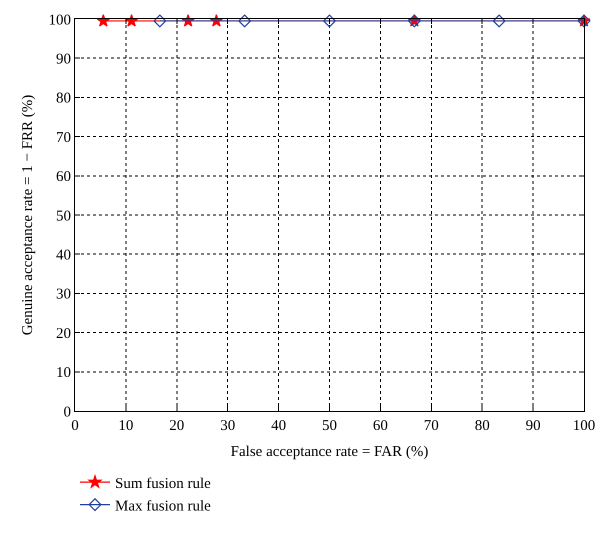 This screenshot has height=551, width=607. What do you see at coordinates (176, 426) in the screenshot?
I see `x-tick-label: 20` at bounding box center [176, 426].